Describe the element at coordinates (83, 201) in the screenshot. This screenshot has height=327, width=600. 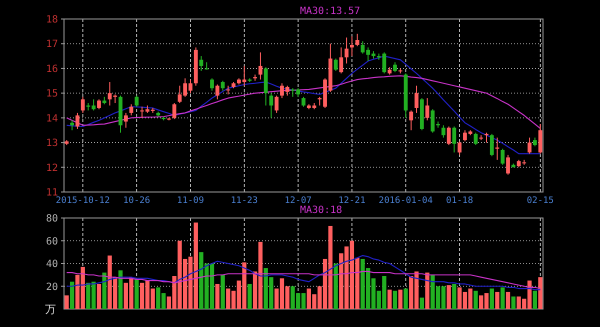
I see `x-tick-label: 2015-10-12` at that location.